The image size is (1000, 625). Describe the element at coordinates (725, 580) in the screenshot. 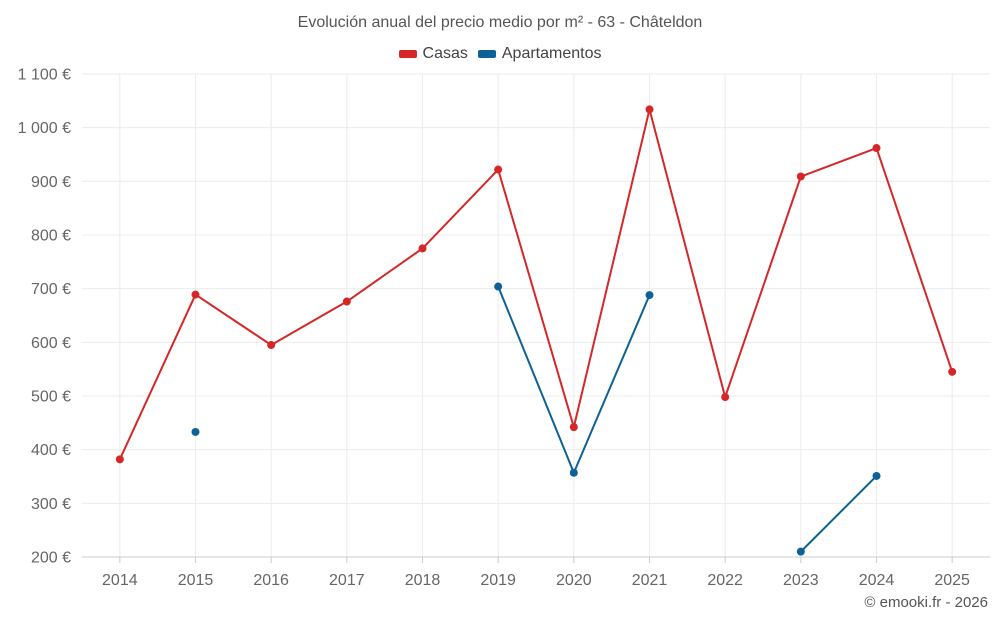

I see `x-tick-label: 2022` at that location.